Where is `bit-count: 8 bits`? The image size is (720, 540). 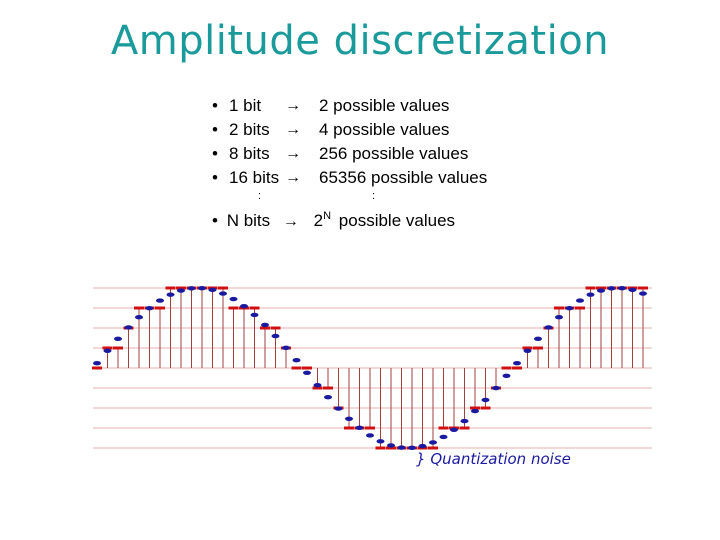 bit-count: 8 bits is located at coordinates (249, 153).